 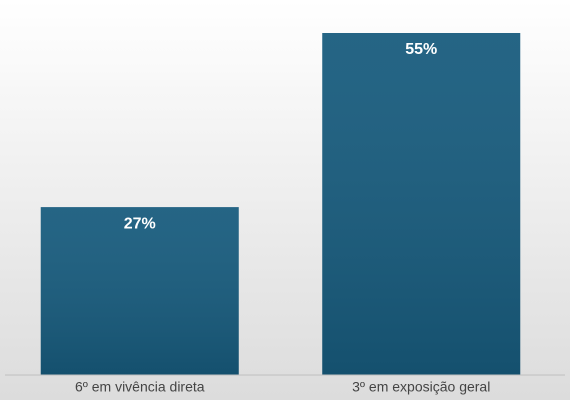 What do you see at coordinates (140, 387) in the screenshot?
I see `x-tick-label: 6º em vivência direta` at bounding box center [140, 387].